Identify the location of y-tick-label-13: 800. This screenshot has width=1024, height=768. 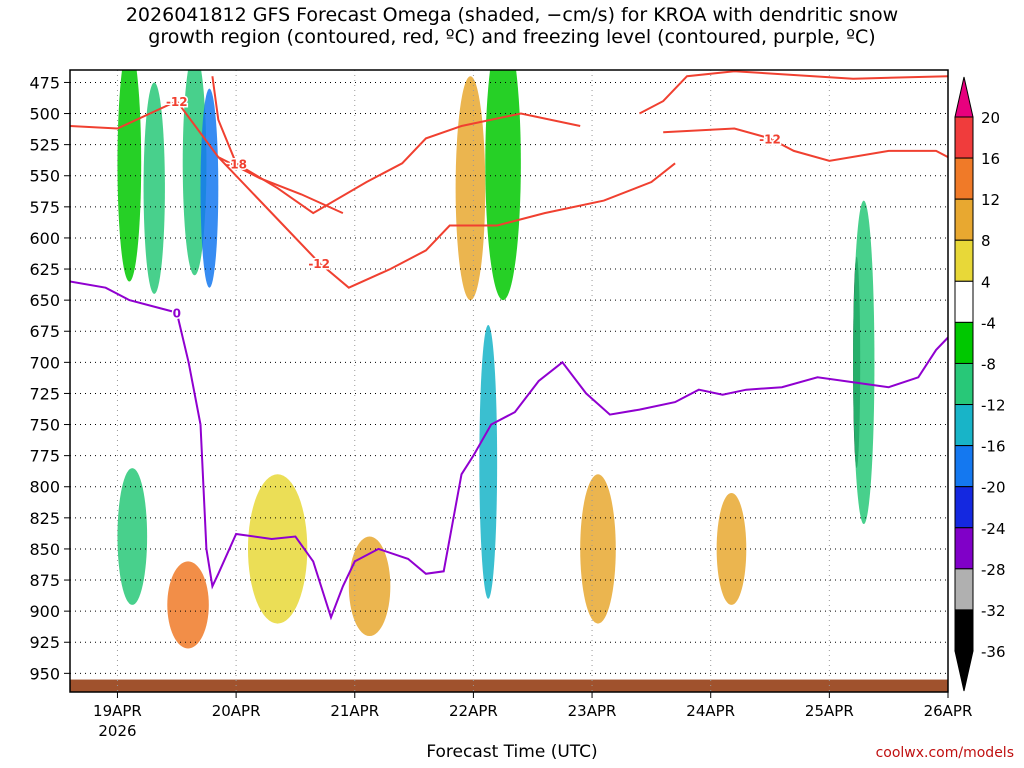
(44, 487).